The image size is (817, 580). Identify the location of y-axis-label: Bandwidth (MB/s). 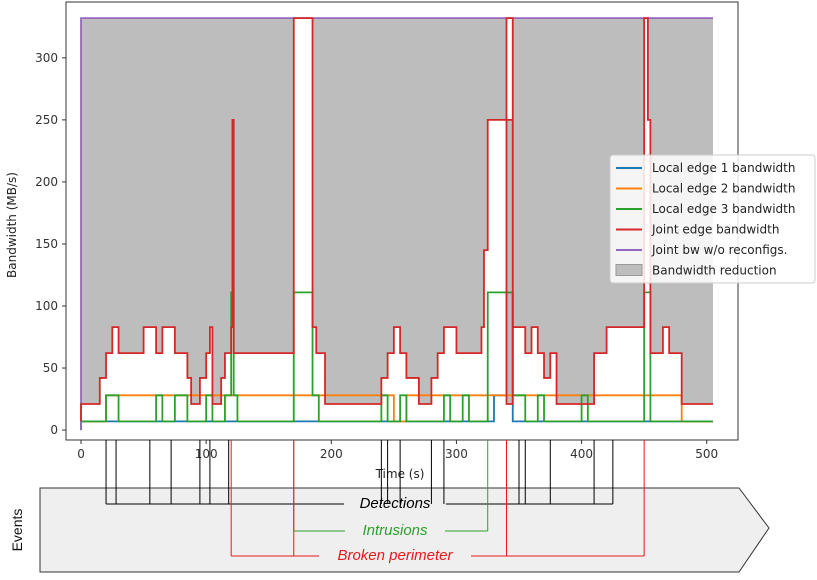
(12, 225).